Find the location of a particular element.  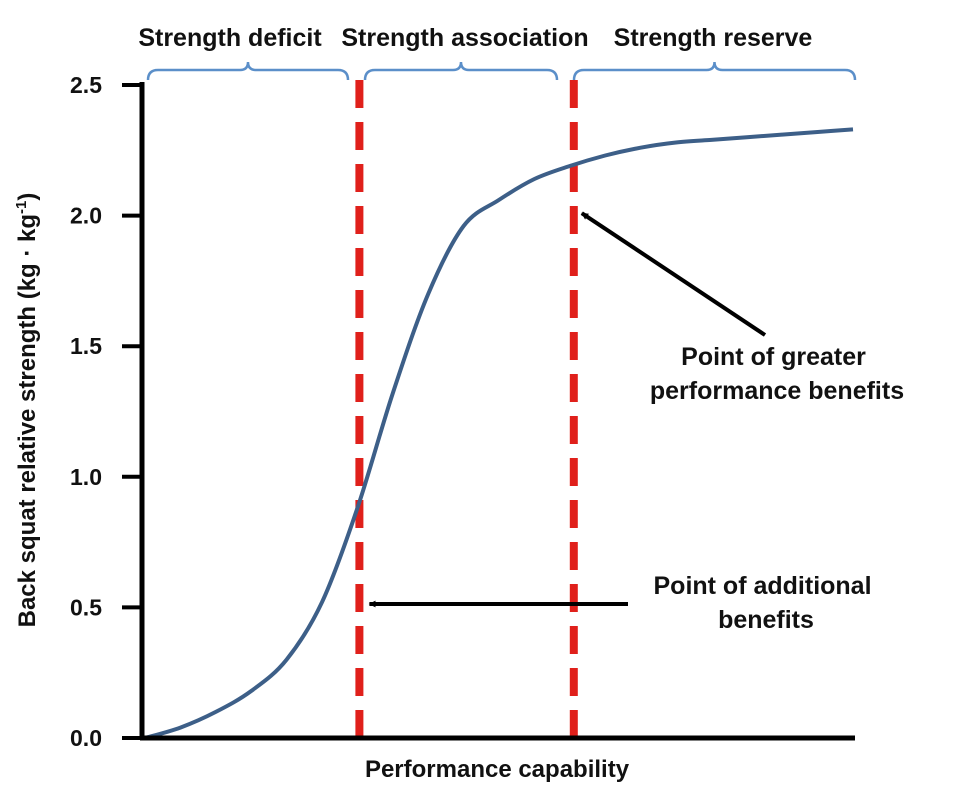

y-tick-label: 2.0 is located at coordinates (86, 216).